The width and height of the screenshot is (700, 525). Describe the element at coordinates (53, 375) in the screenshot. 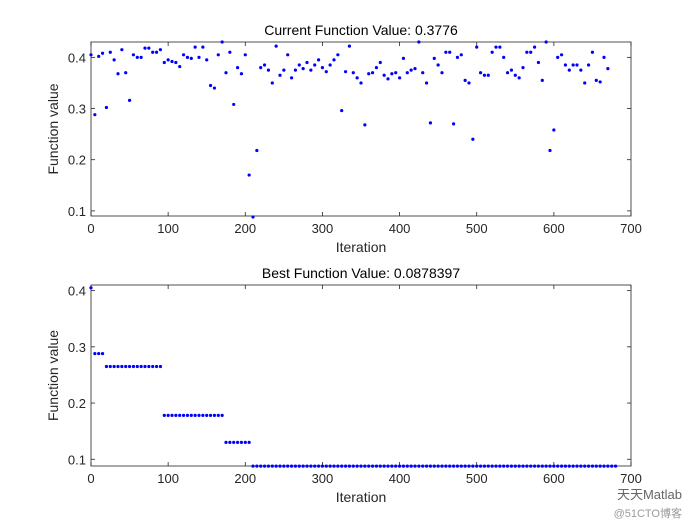

I see `y-axis-label: Function value` at that location.